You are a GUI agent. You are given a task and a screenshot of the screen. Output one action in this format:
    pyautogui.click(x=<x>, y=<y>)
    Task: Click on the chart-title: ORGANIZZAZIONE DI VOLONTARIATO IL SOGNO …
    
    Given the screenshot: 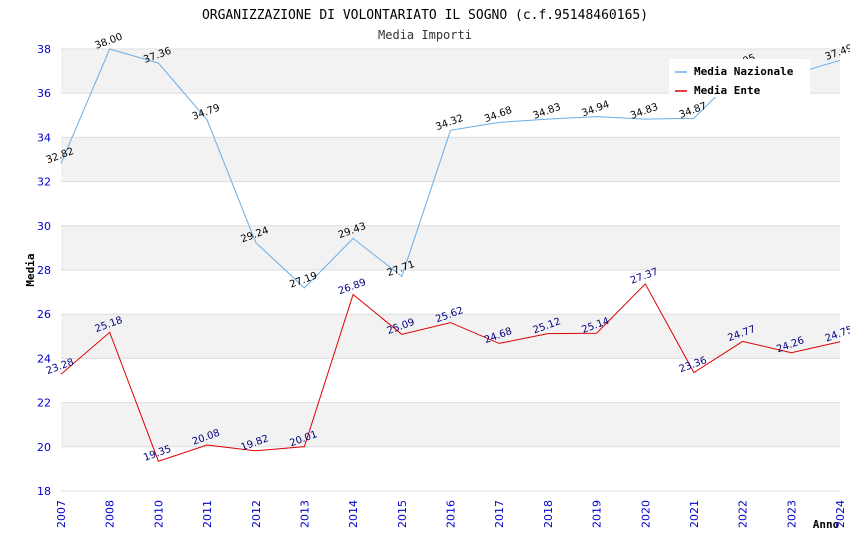 What is the action you would take?
    pyautogui.click(x=425, y=15)
    